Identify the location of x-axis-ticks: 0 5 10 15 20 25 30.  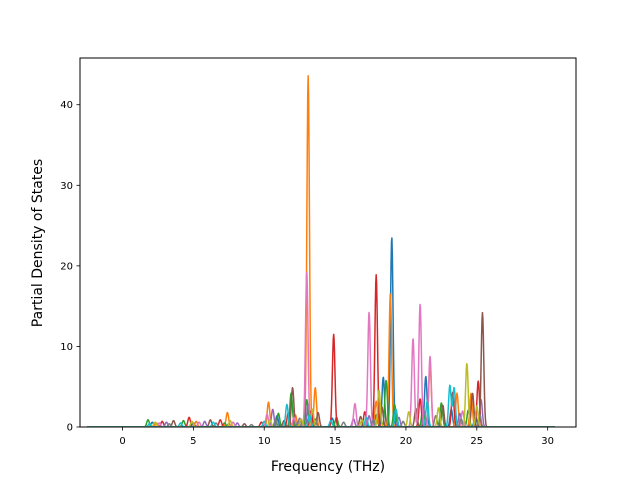
(336, 437).